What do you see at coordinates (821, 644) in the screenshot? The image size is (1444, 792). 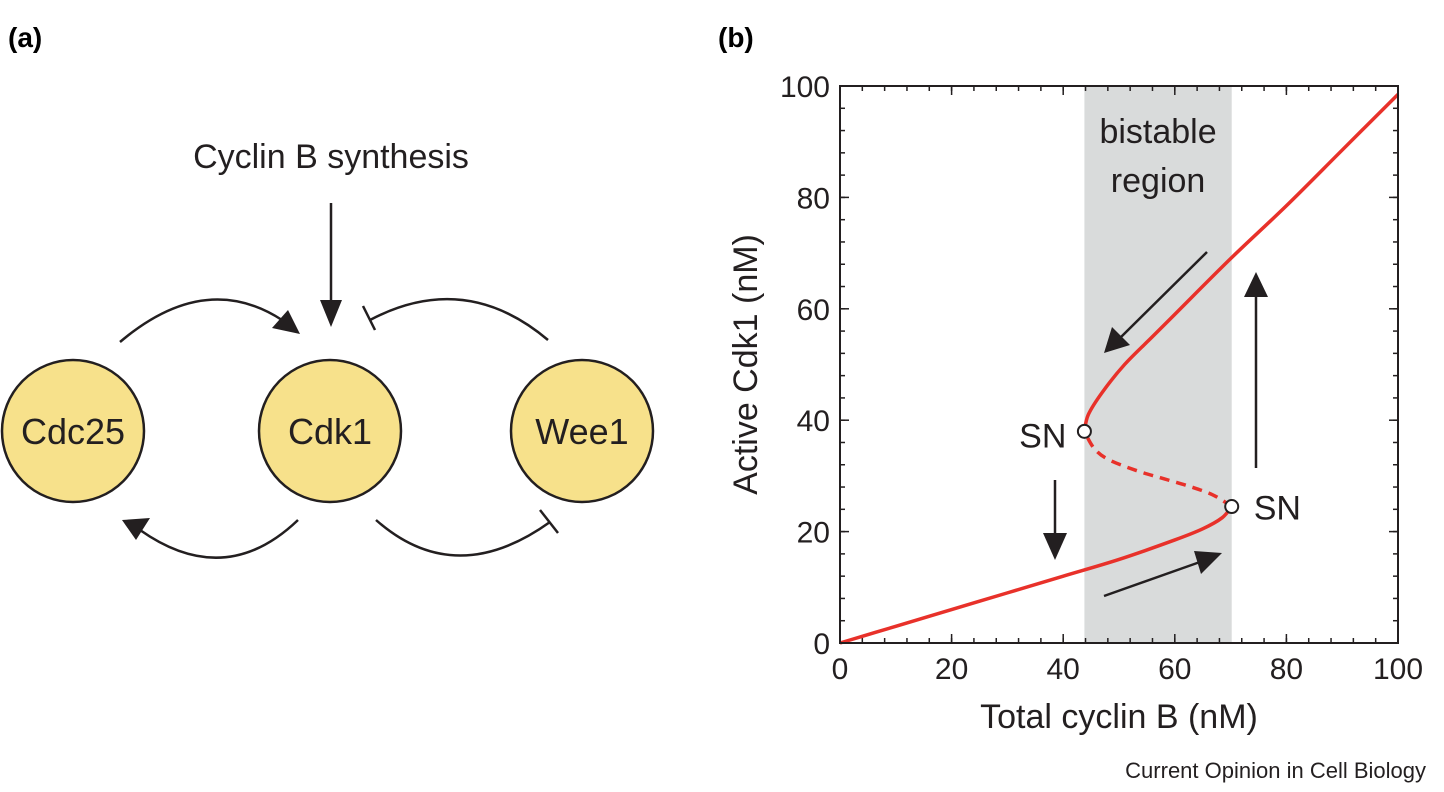 I see `y-tick-label: 0` at bounding box center [821, 644].